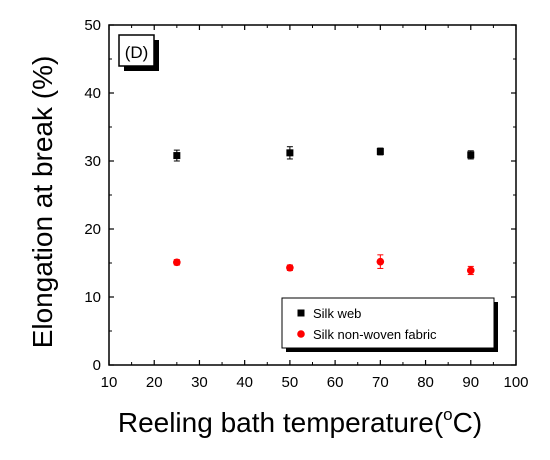 This screenshot has width=550, height=460. What do you see at coordinates (97, 365) in the screenshot?
I see `y-tick-label: 0` at bounding box center [97, 365].